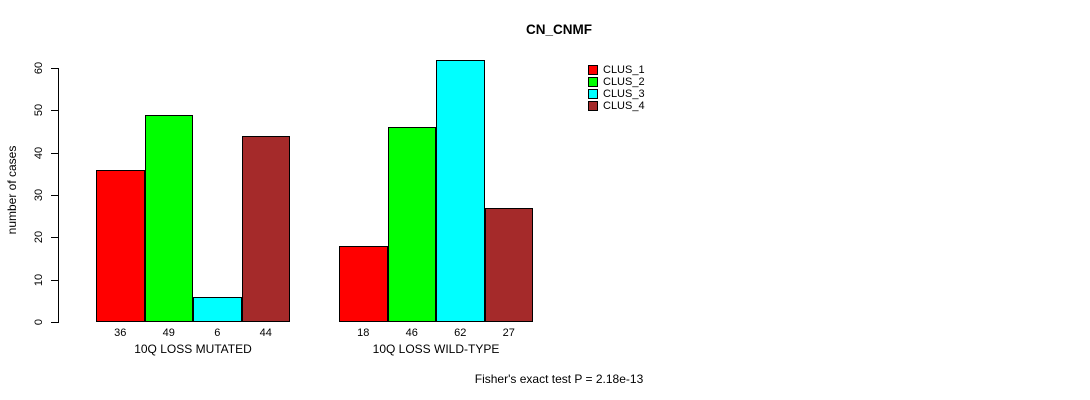 This screenshot has height=400, width=1090. What do you see at coordinates (624, 106) in the screenshot?
I see `legend-label: CLUS_4` at bounding box center [624, 106].